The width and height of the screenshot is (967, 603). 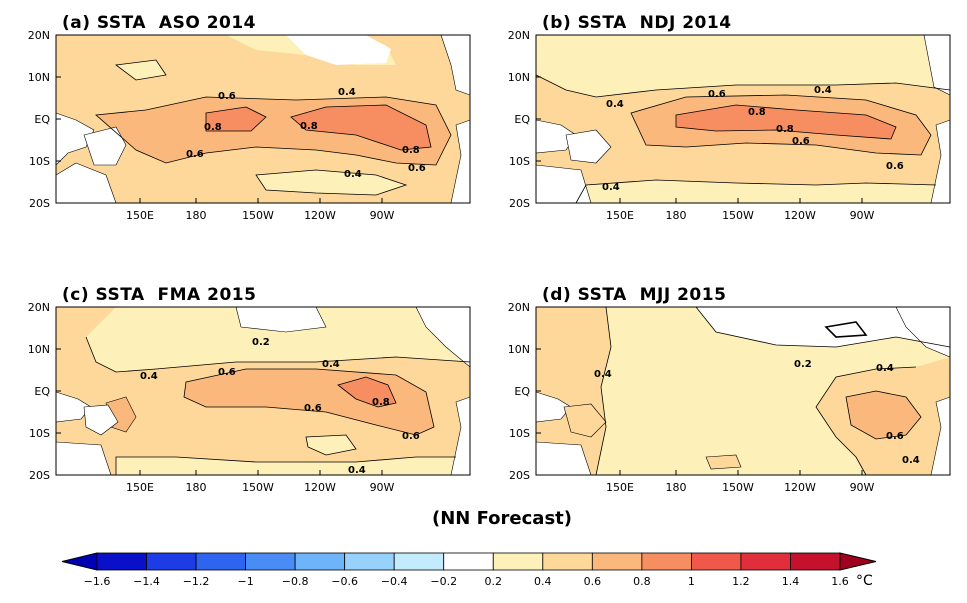 What do you see at coordinates (757, 412) in the screenshot?
I see `panel-d-contour-labels: 0.4 0.2 0.4 0.6 0.4` at bounding box center [757, 412].